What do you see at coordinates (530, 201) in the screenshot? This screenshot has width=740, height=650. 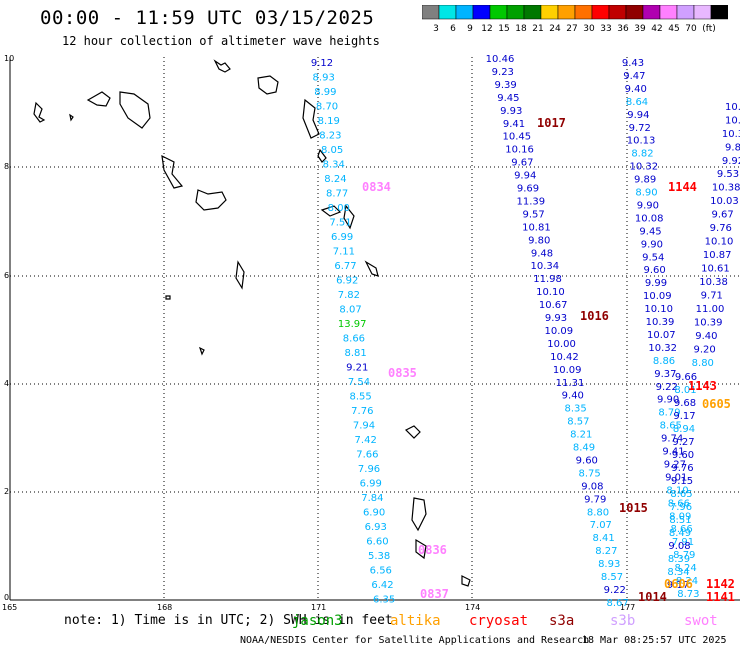 I see `wave-height-value: 11.39` at bounding box center [530, 201].